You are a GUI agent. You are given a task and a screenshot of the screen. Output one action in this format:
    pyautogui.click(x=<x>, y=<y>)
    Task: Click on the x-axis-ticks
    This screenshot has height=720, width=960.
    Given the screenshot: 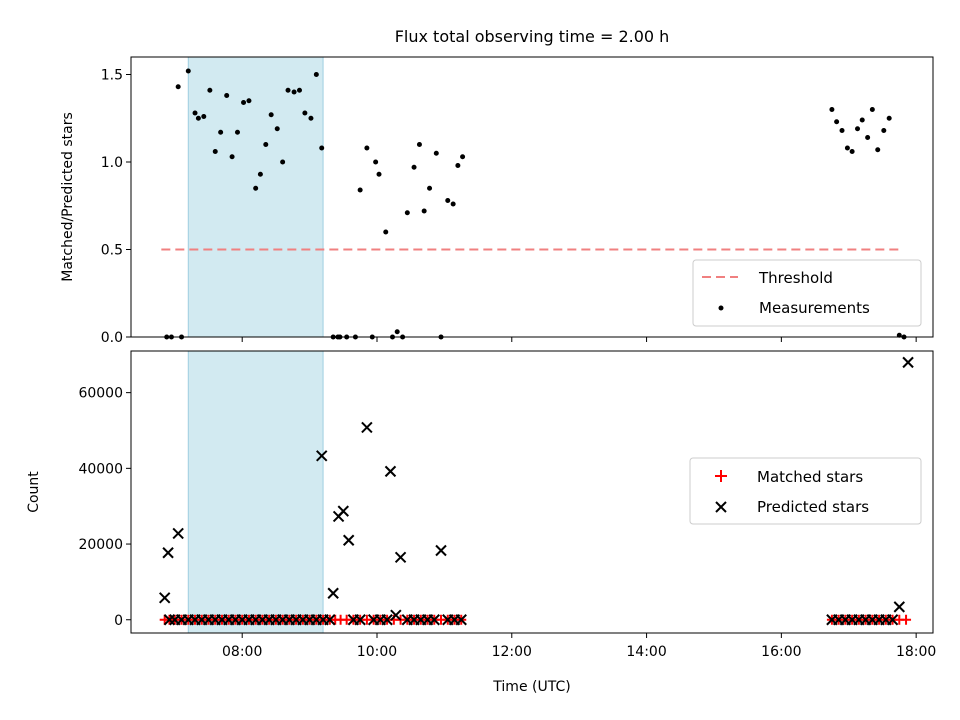 What is the action you would take?
    pyautogui.click(x=579, y=339)
    